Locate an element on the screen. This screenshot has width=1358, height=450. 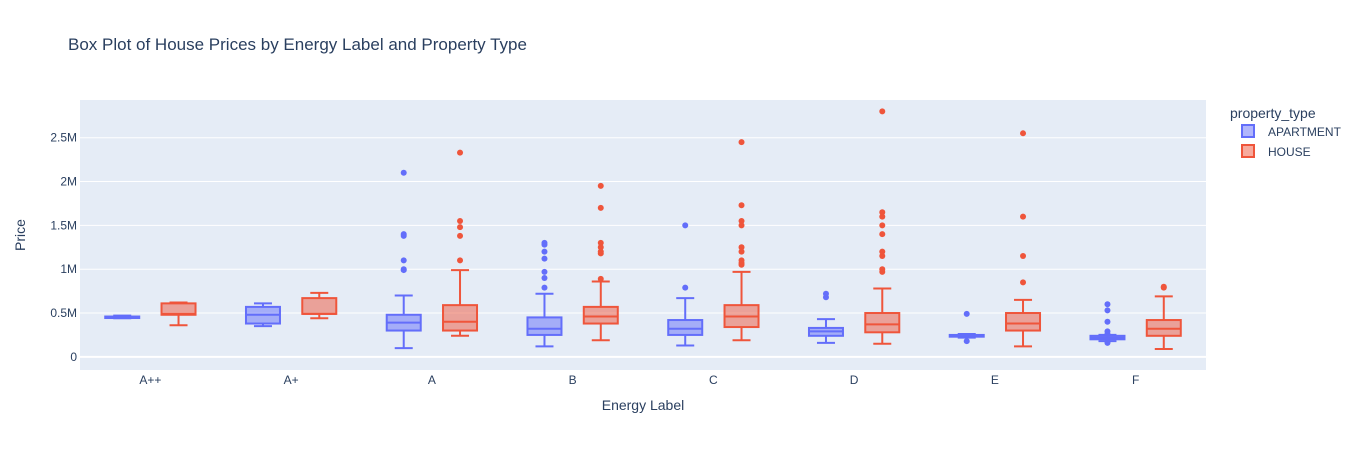
y-tick-label: 2.5M is located at coordinates (63, 138).